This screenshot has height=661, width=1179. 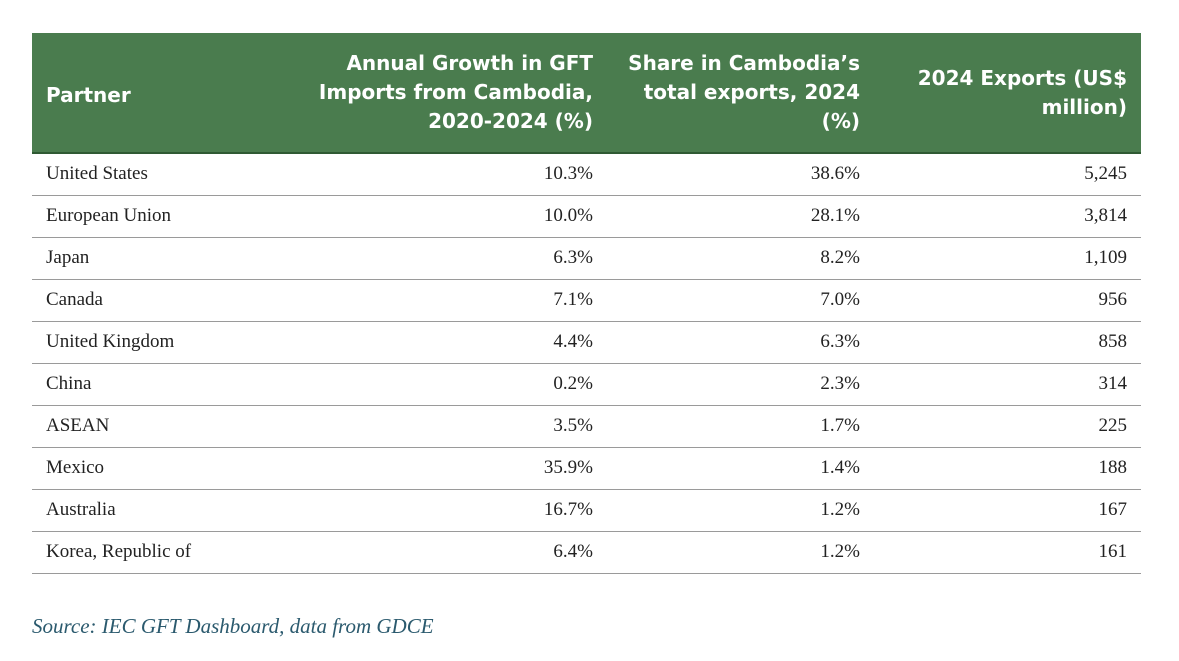 I want to click on partner-cell: Australia, so click(x=81, y=509).